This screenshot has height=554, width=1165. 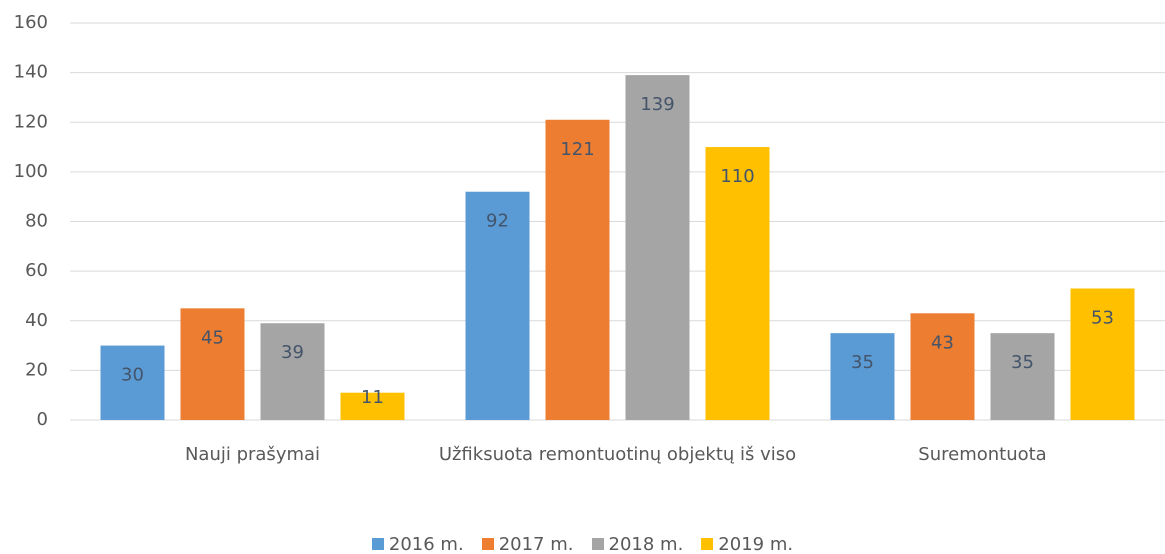 I want to click on y-tick-label: 60, so click(x=36, y=270).